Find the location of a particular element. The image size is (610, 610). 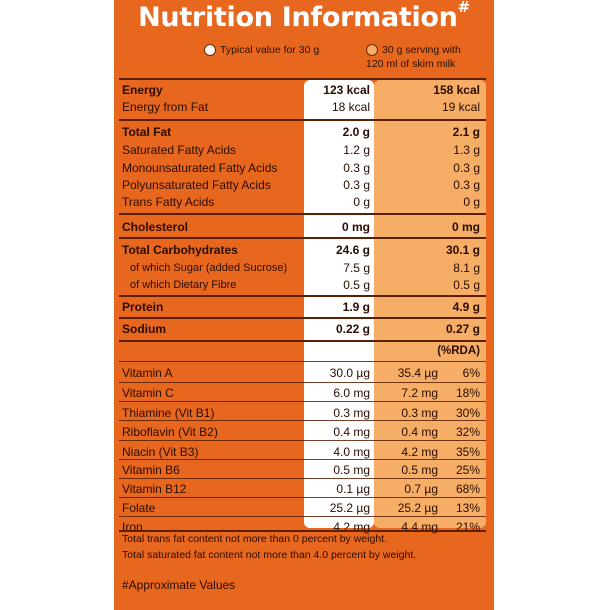

table-row: Energy 123 kcal 158 kcal is located at coordinates (301, 90).